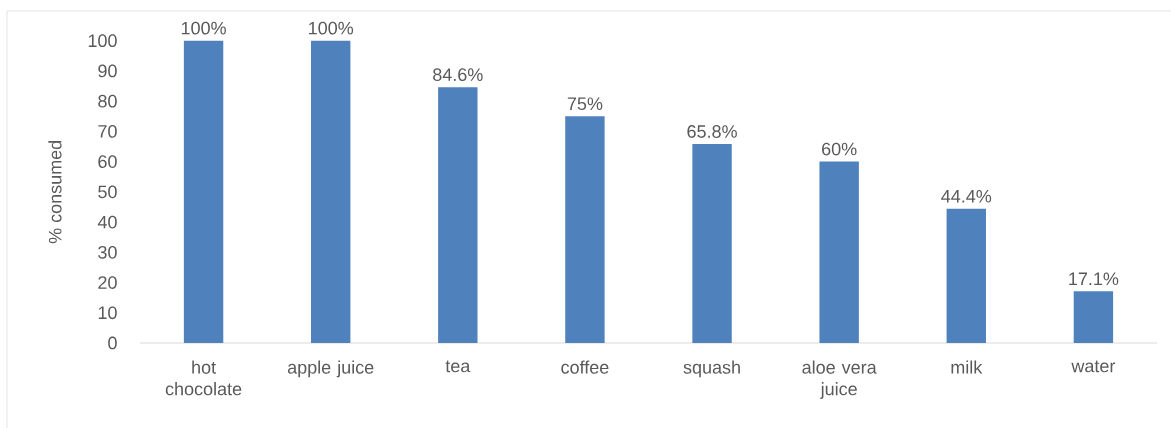  Describe the element at coordinates (107, 252) in the screenshot. I see `y-tick-label: 30` at that location.